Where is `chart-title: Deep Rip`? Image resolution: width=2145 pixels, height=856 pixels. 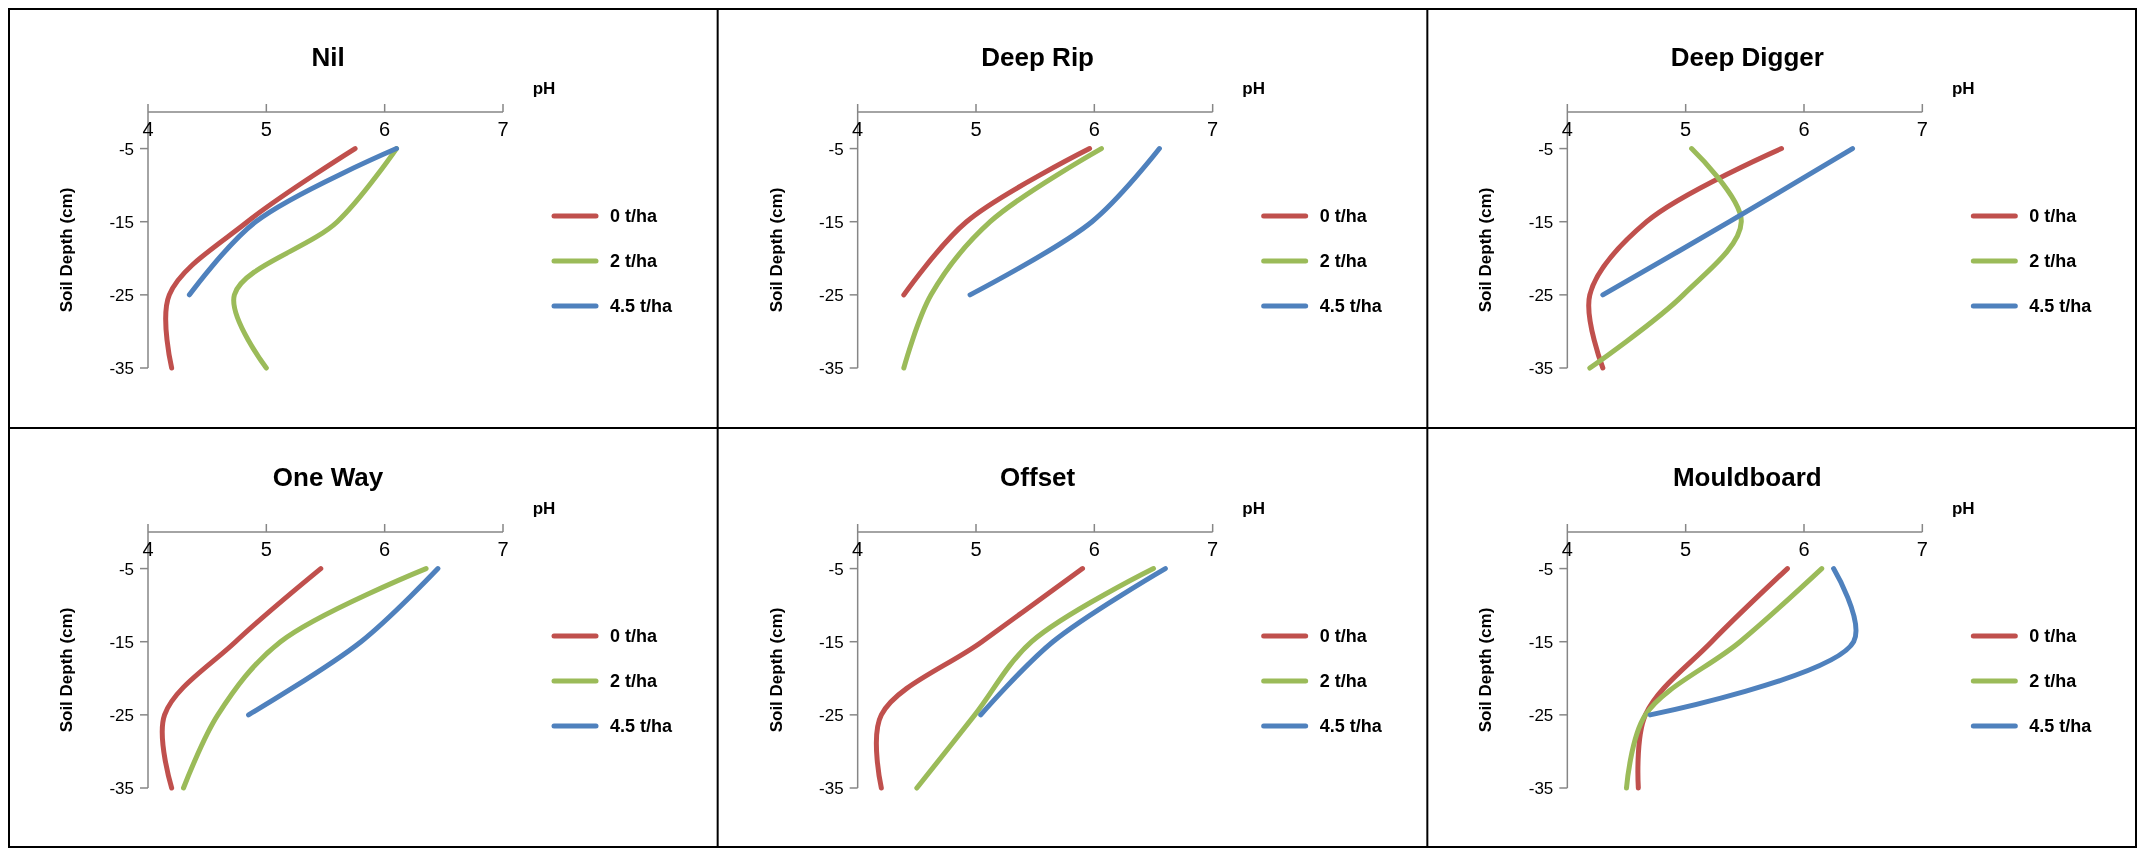
chart-title: Deep Rip is located at coordinates (1038, 57).